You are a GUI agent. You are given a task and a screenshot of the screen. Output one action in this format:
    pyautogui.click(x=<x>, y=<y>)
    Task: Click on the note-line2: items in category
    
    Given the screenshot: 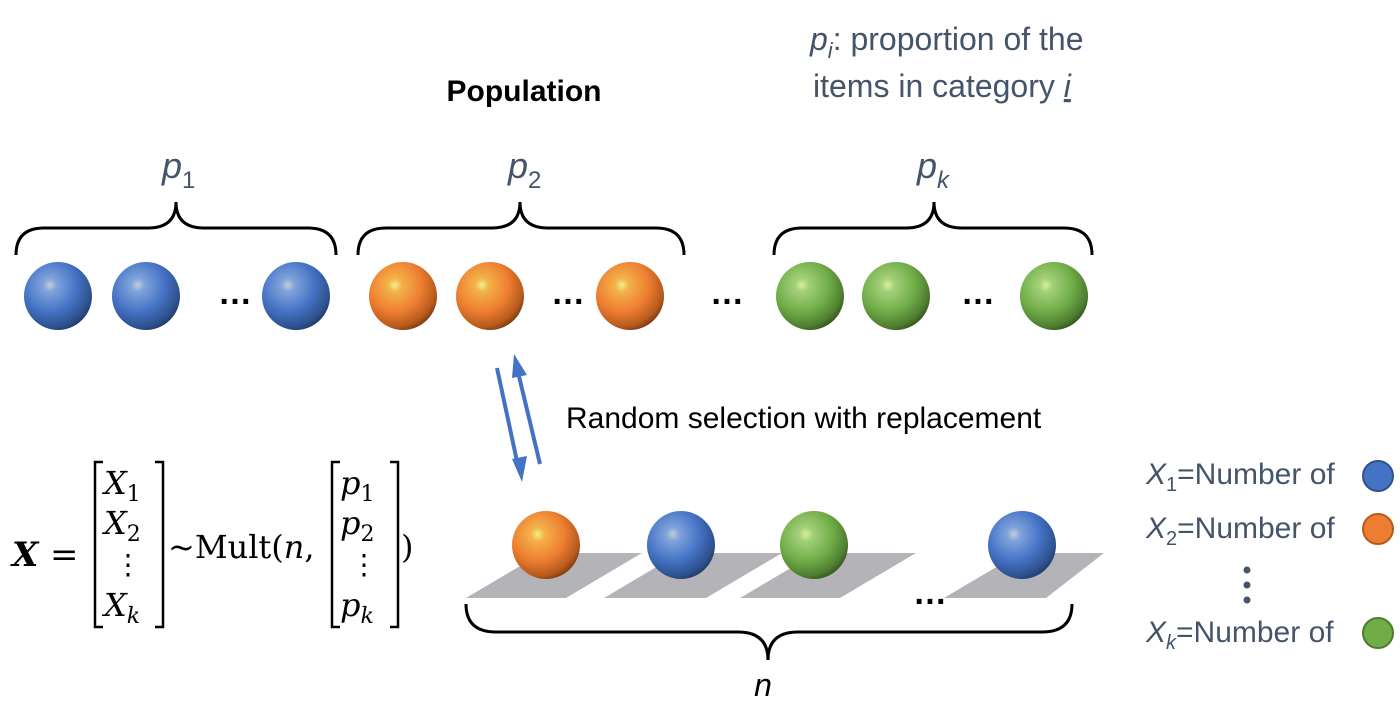 What is the action you would take?
    pyautogui.click(x=938, y=86)
    